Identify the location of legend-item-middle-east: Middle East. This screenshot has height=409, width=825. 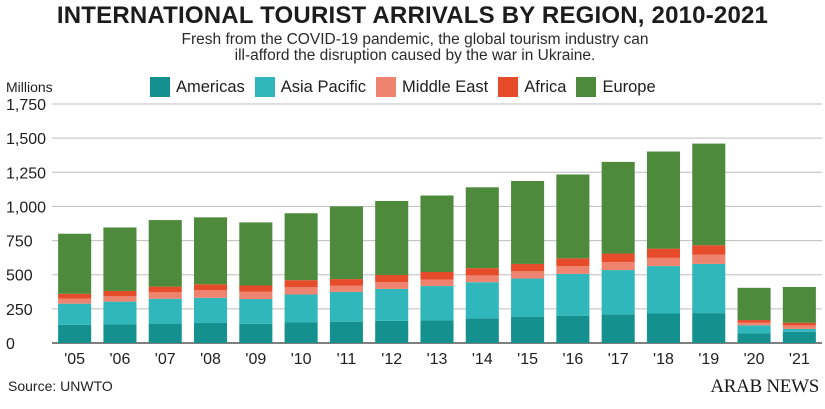
(432, 87).